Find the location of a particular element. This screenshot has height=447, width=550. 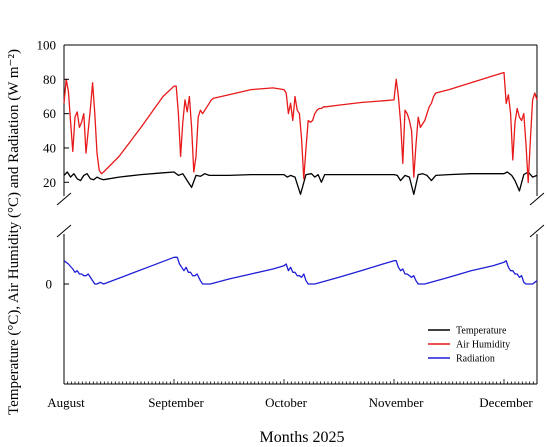

legend-label-radiation: Radiation is located at coordinates (475, 359).